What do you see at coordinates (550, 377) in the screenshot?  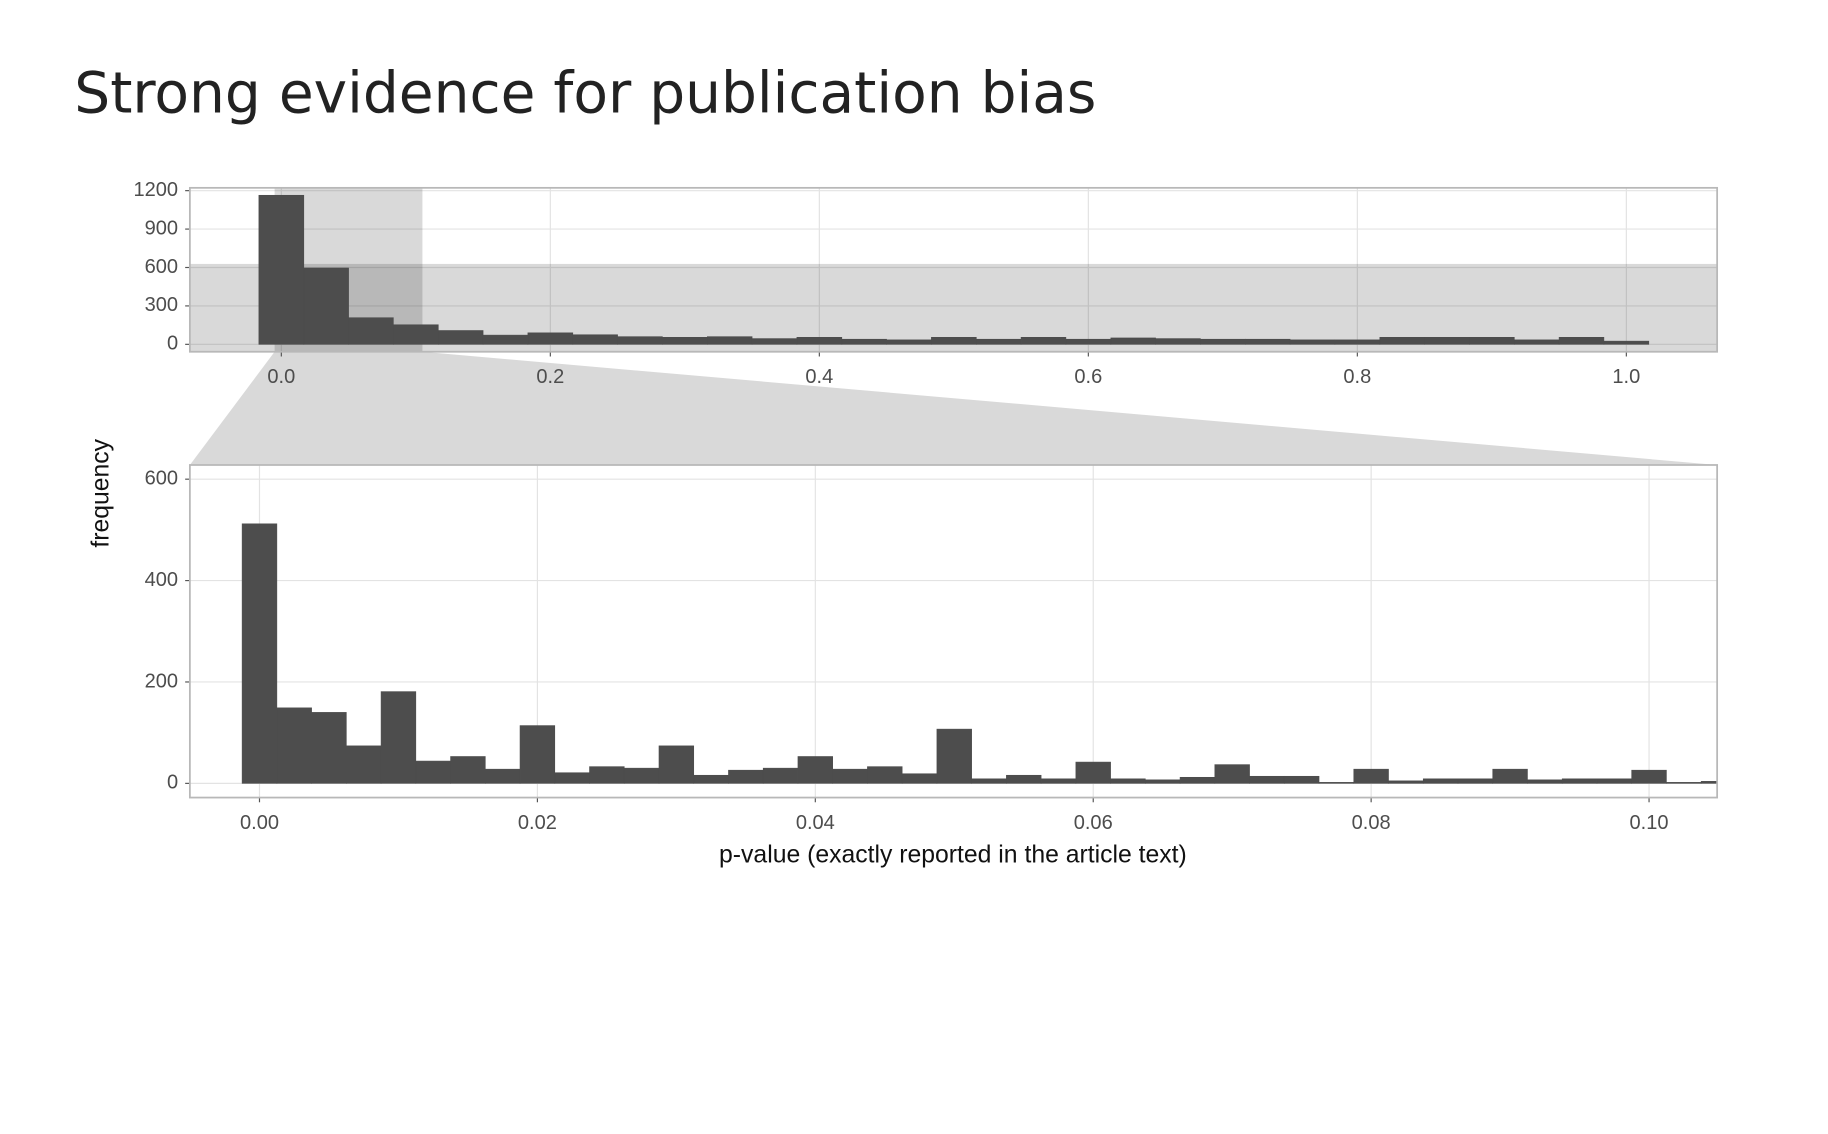 I see `x-tick-label: 0.2` at bounding box center [550, 377].